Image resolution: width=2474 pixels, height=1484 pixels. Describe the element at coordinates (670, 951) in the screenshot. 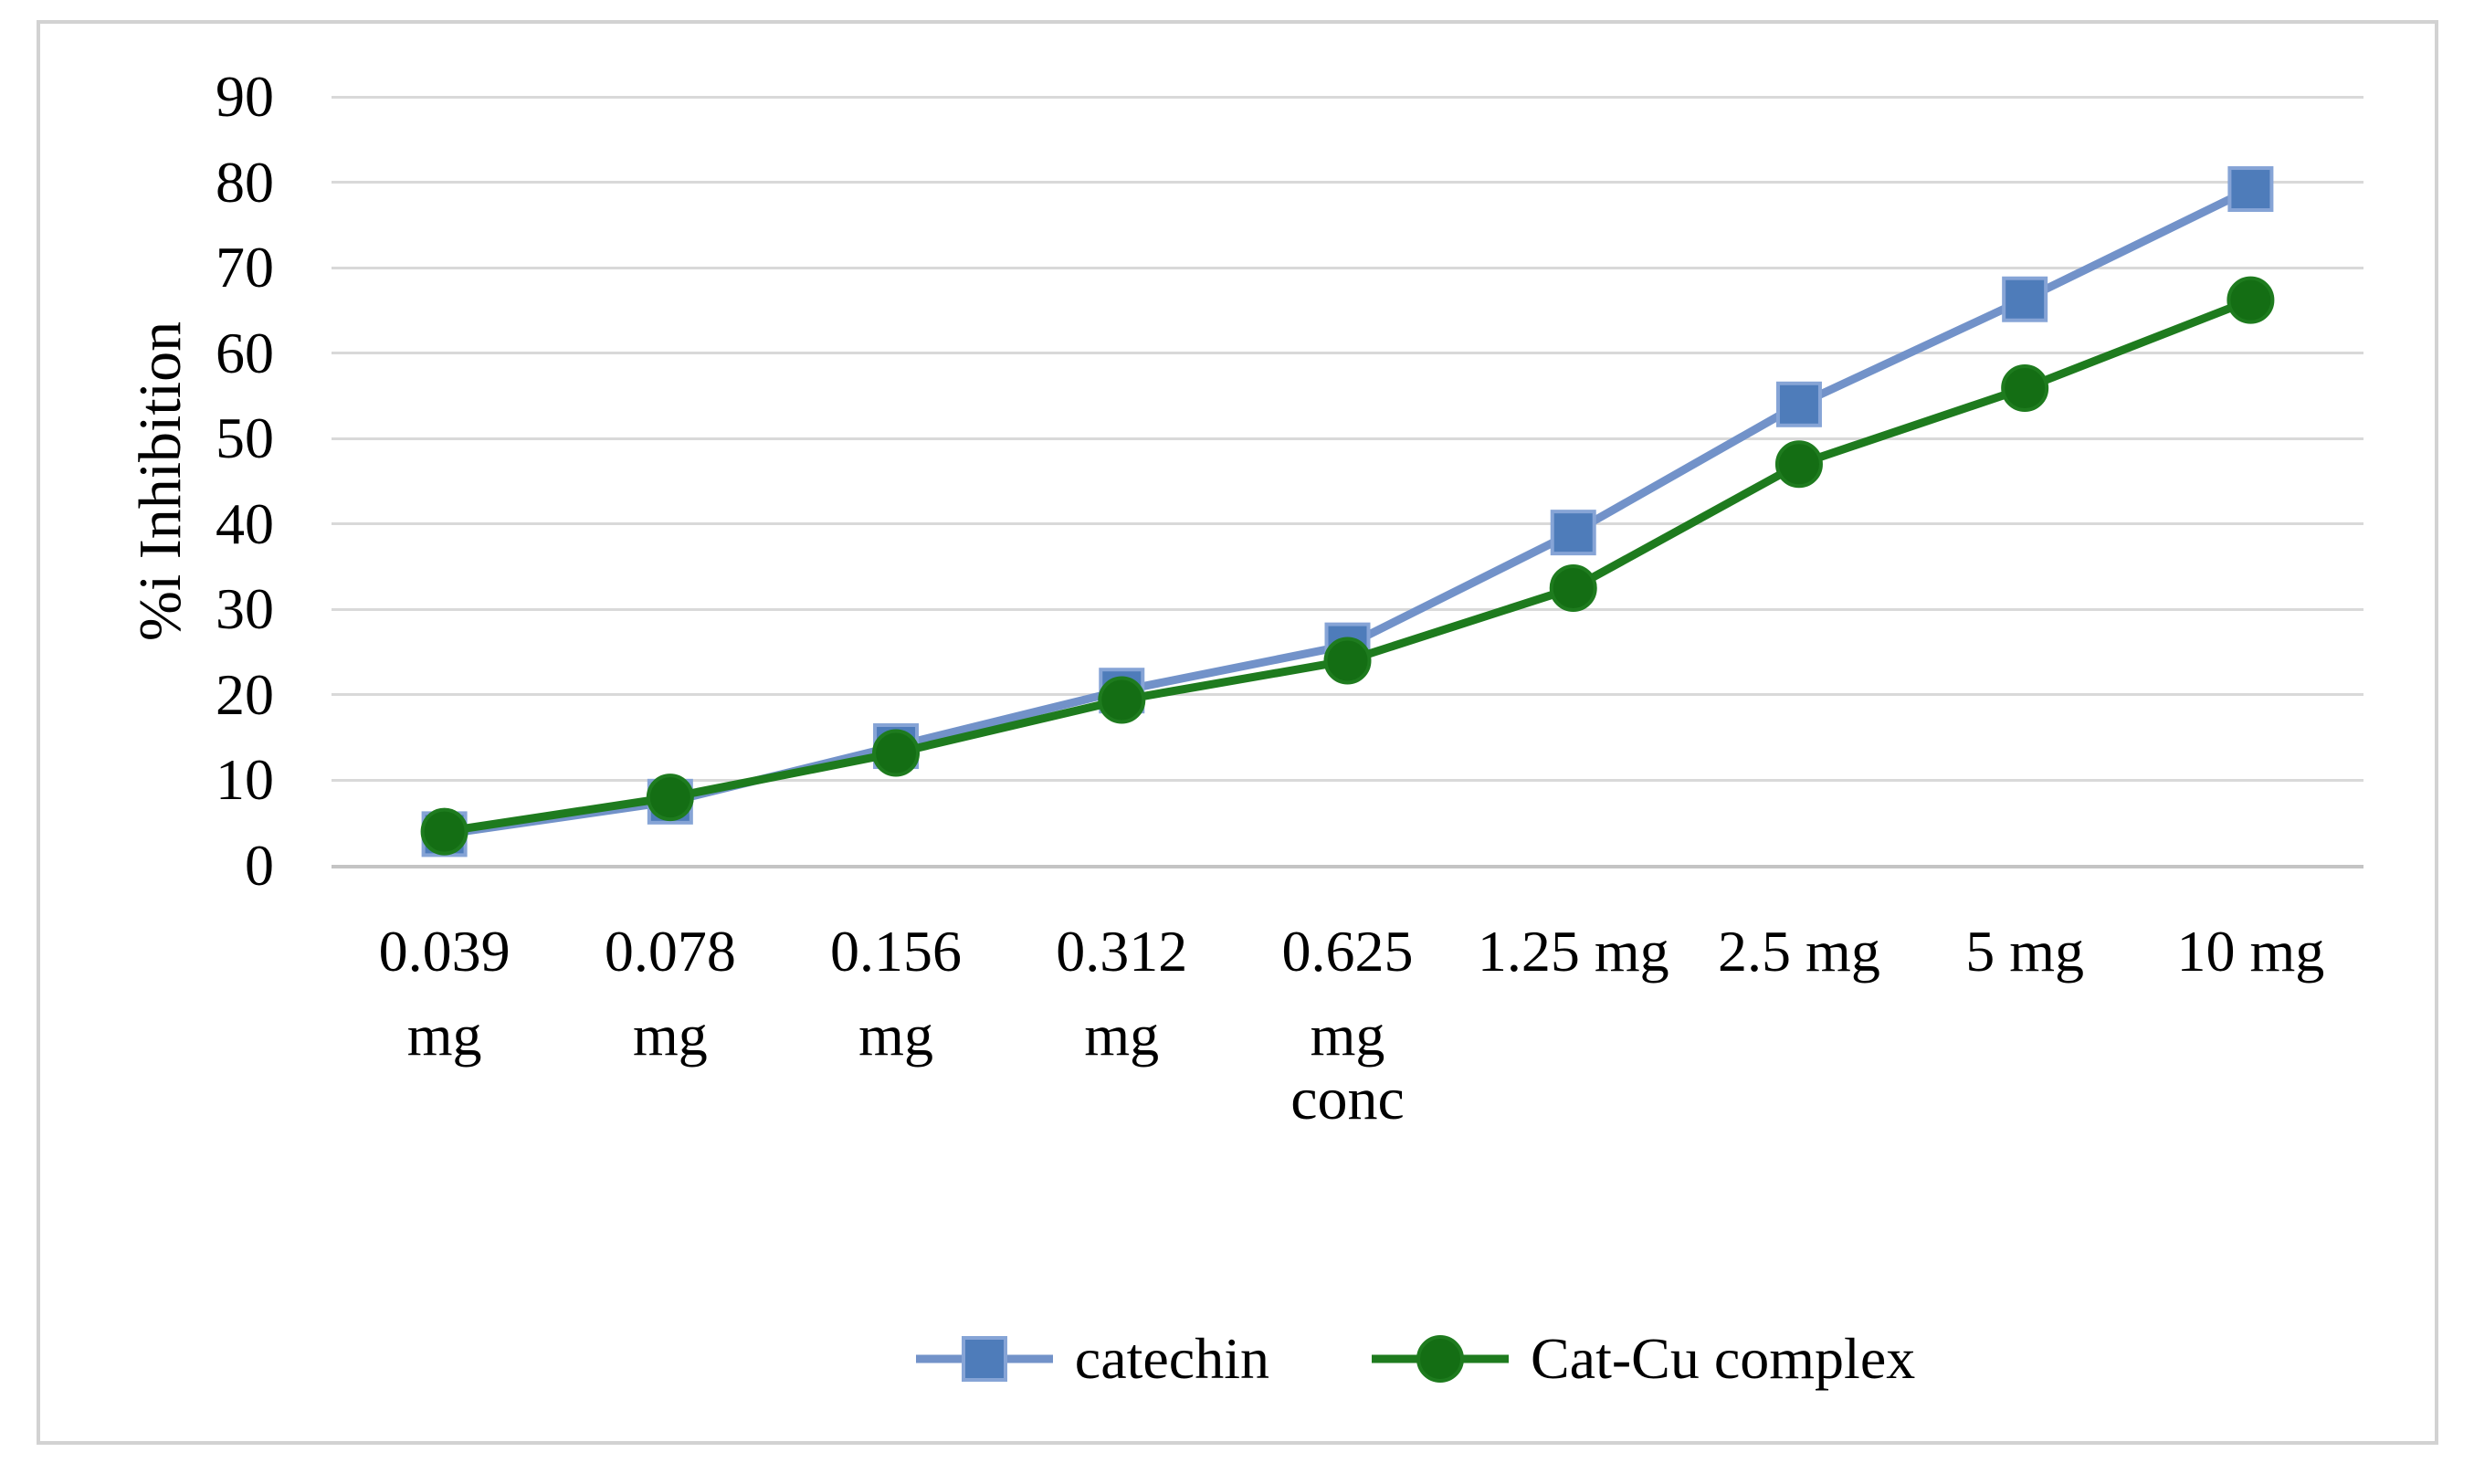

I see `x-tick-label-line: 0.078` at that location.